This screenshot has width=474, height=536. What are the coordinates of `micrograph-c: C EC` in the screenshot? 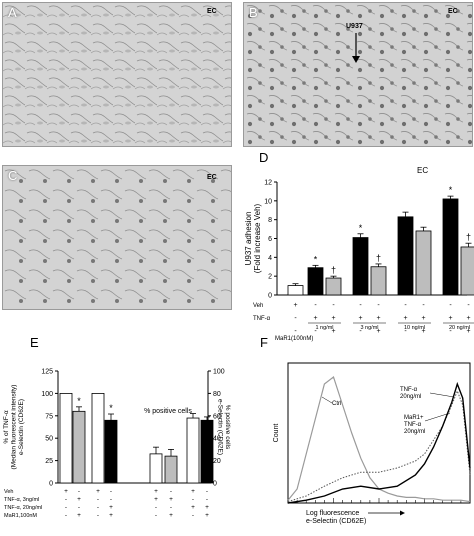 It's located at (117, 237).